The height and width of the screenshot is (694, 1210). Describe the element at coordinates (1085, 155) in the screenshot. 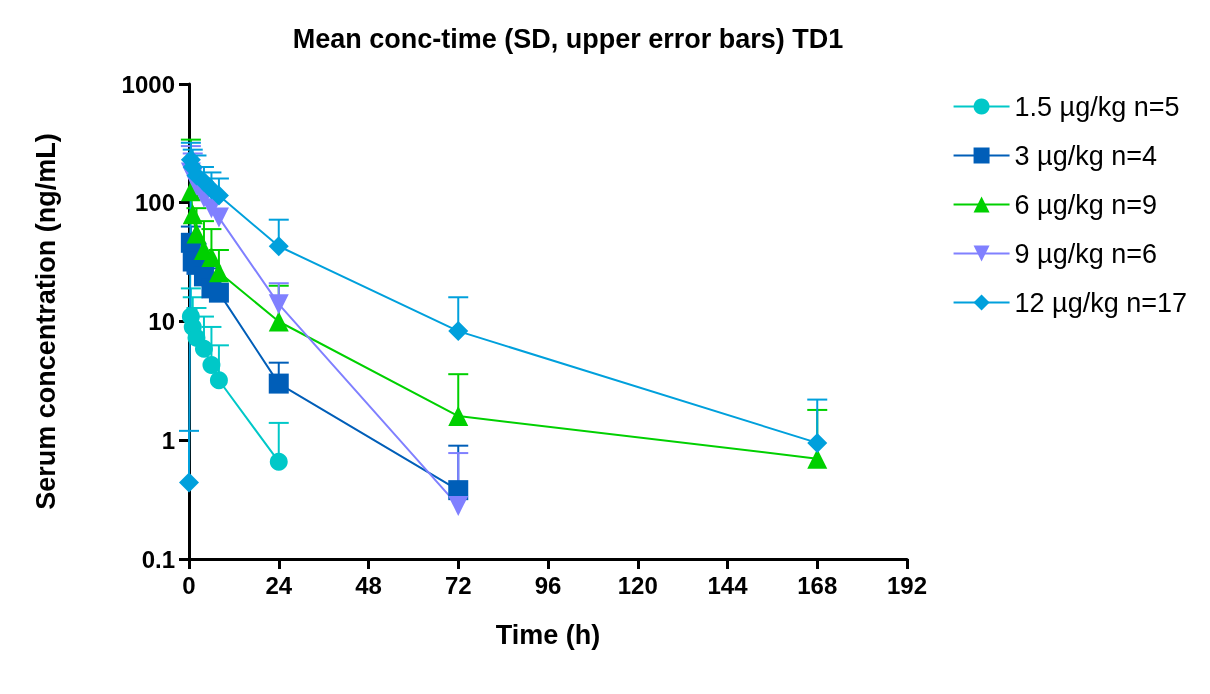

I see `legend-label: 3 µg/kg n=4` at that location.